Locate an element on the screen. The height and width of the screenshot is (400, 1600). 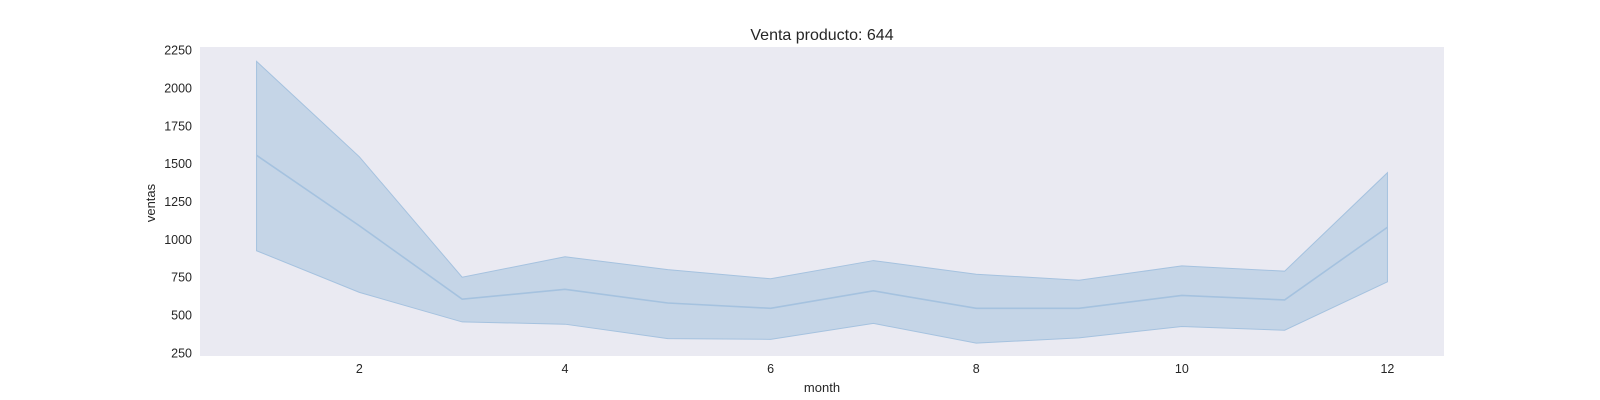
y-tick-label: 1250 is located at coordinates (178, 202).